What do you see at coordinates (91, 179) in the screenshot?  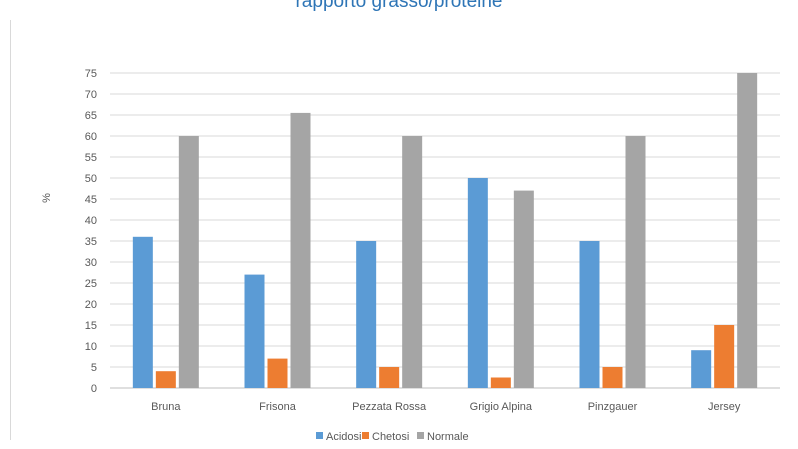 I see `y-tick-label: 50` at bounding box center [91, 179].